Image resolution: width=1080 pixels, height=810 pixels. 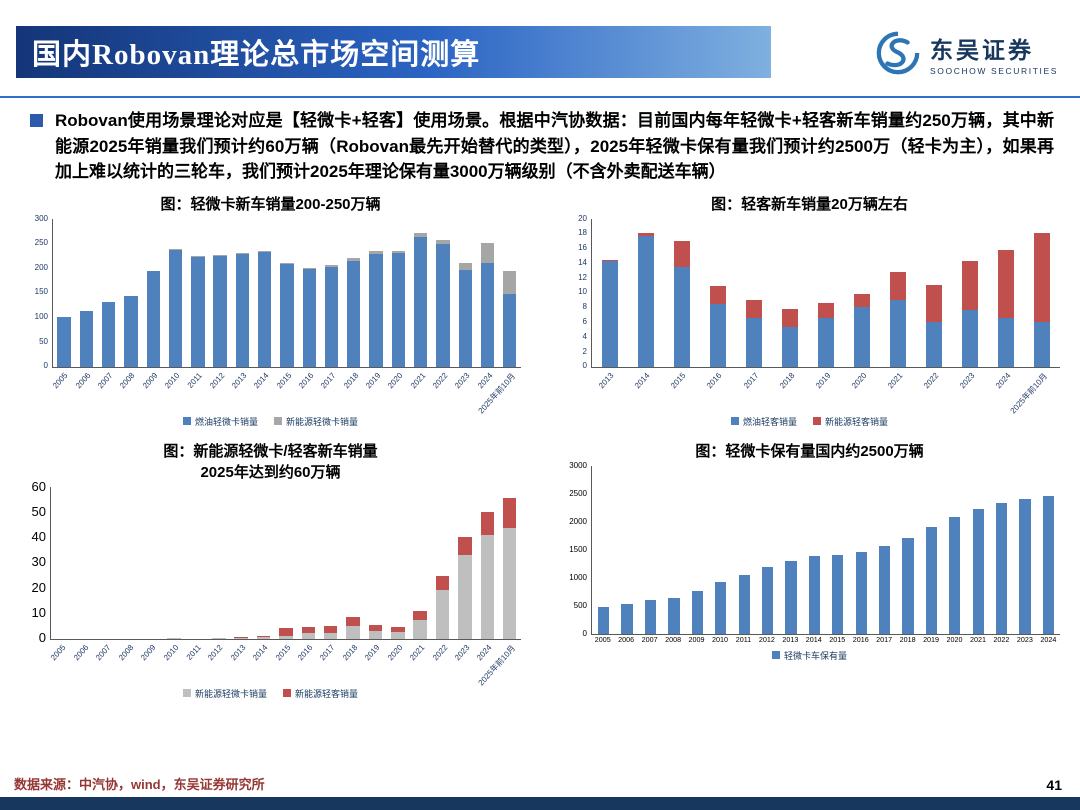 I want to click on x-tick-label: 2022, so click(x=931, y=380).